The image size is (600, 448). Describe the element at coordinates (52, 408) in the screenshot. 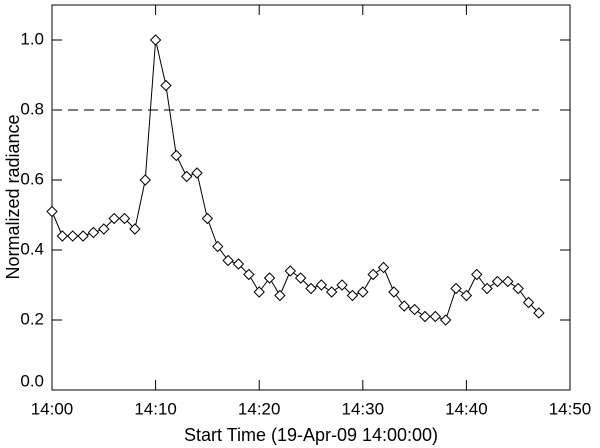

I see `x-tick-label: 14:00` at that location.